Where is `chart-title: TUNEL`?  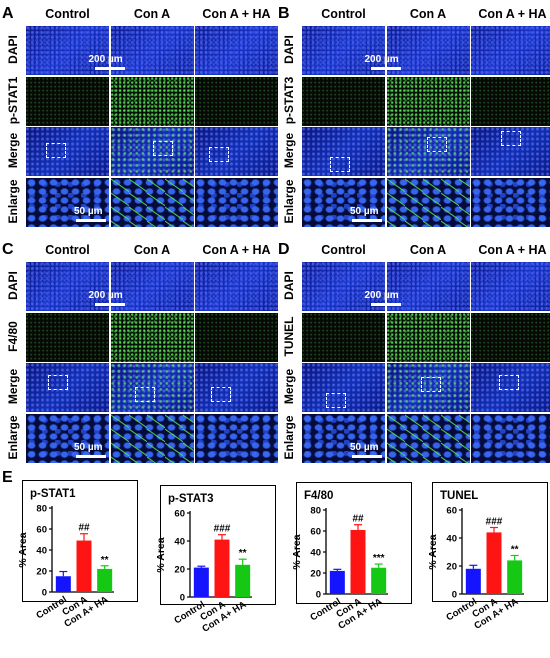 chart-title: TUNEL is located at coordinates (459, 496).